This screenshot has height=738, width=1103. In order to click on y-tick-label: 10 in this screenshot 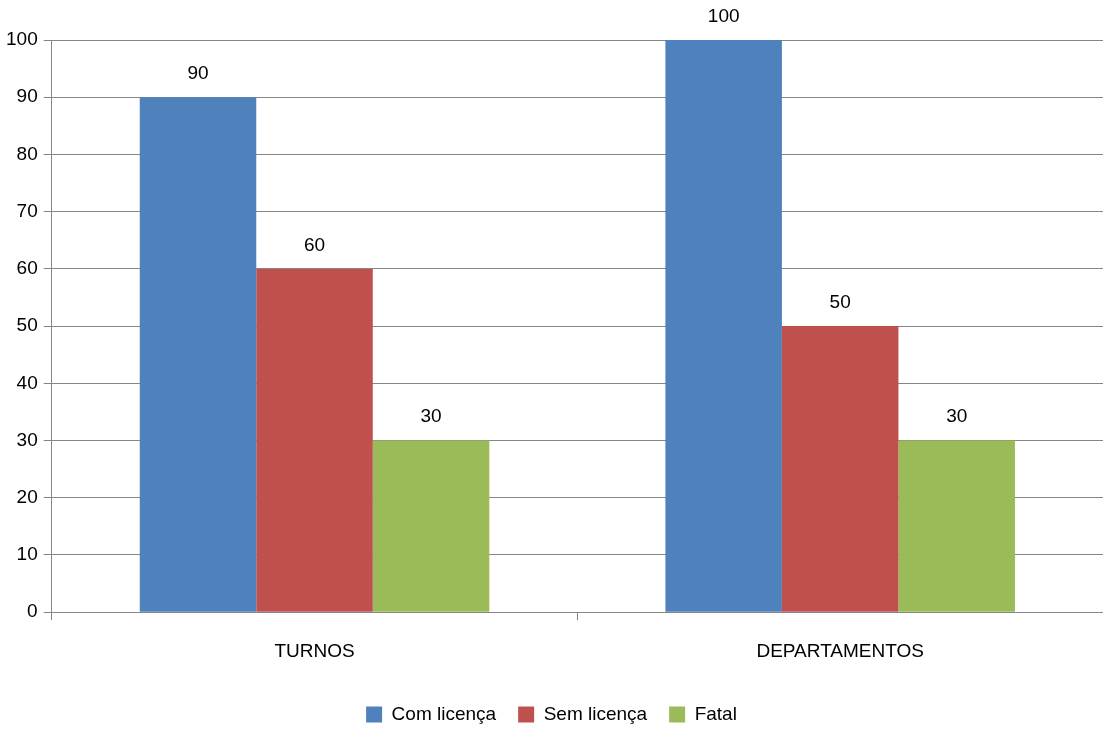, I will do `click(27, 554)`.